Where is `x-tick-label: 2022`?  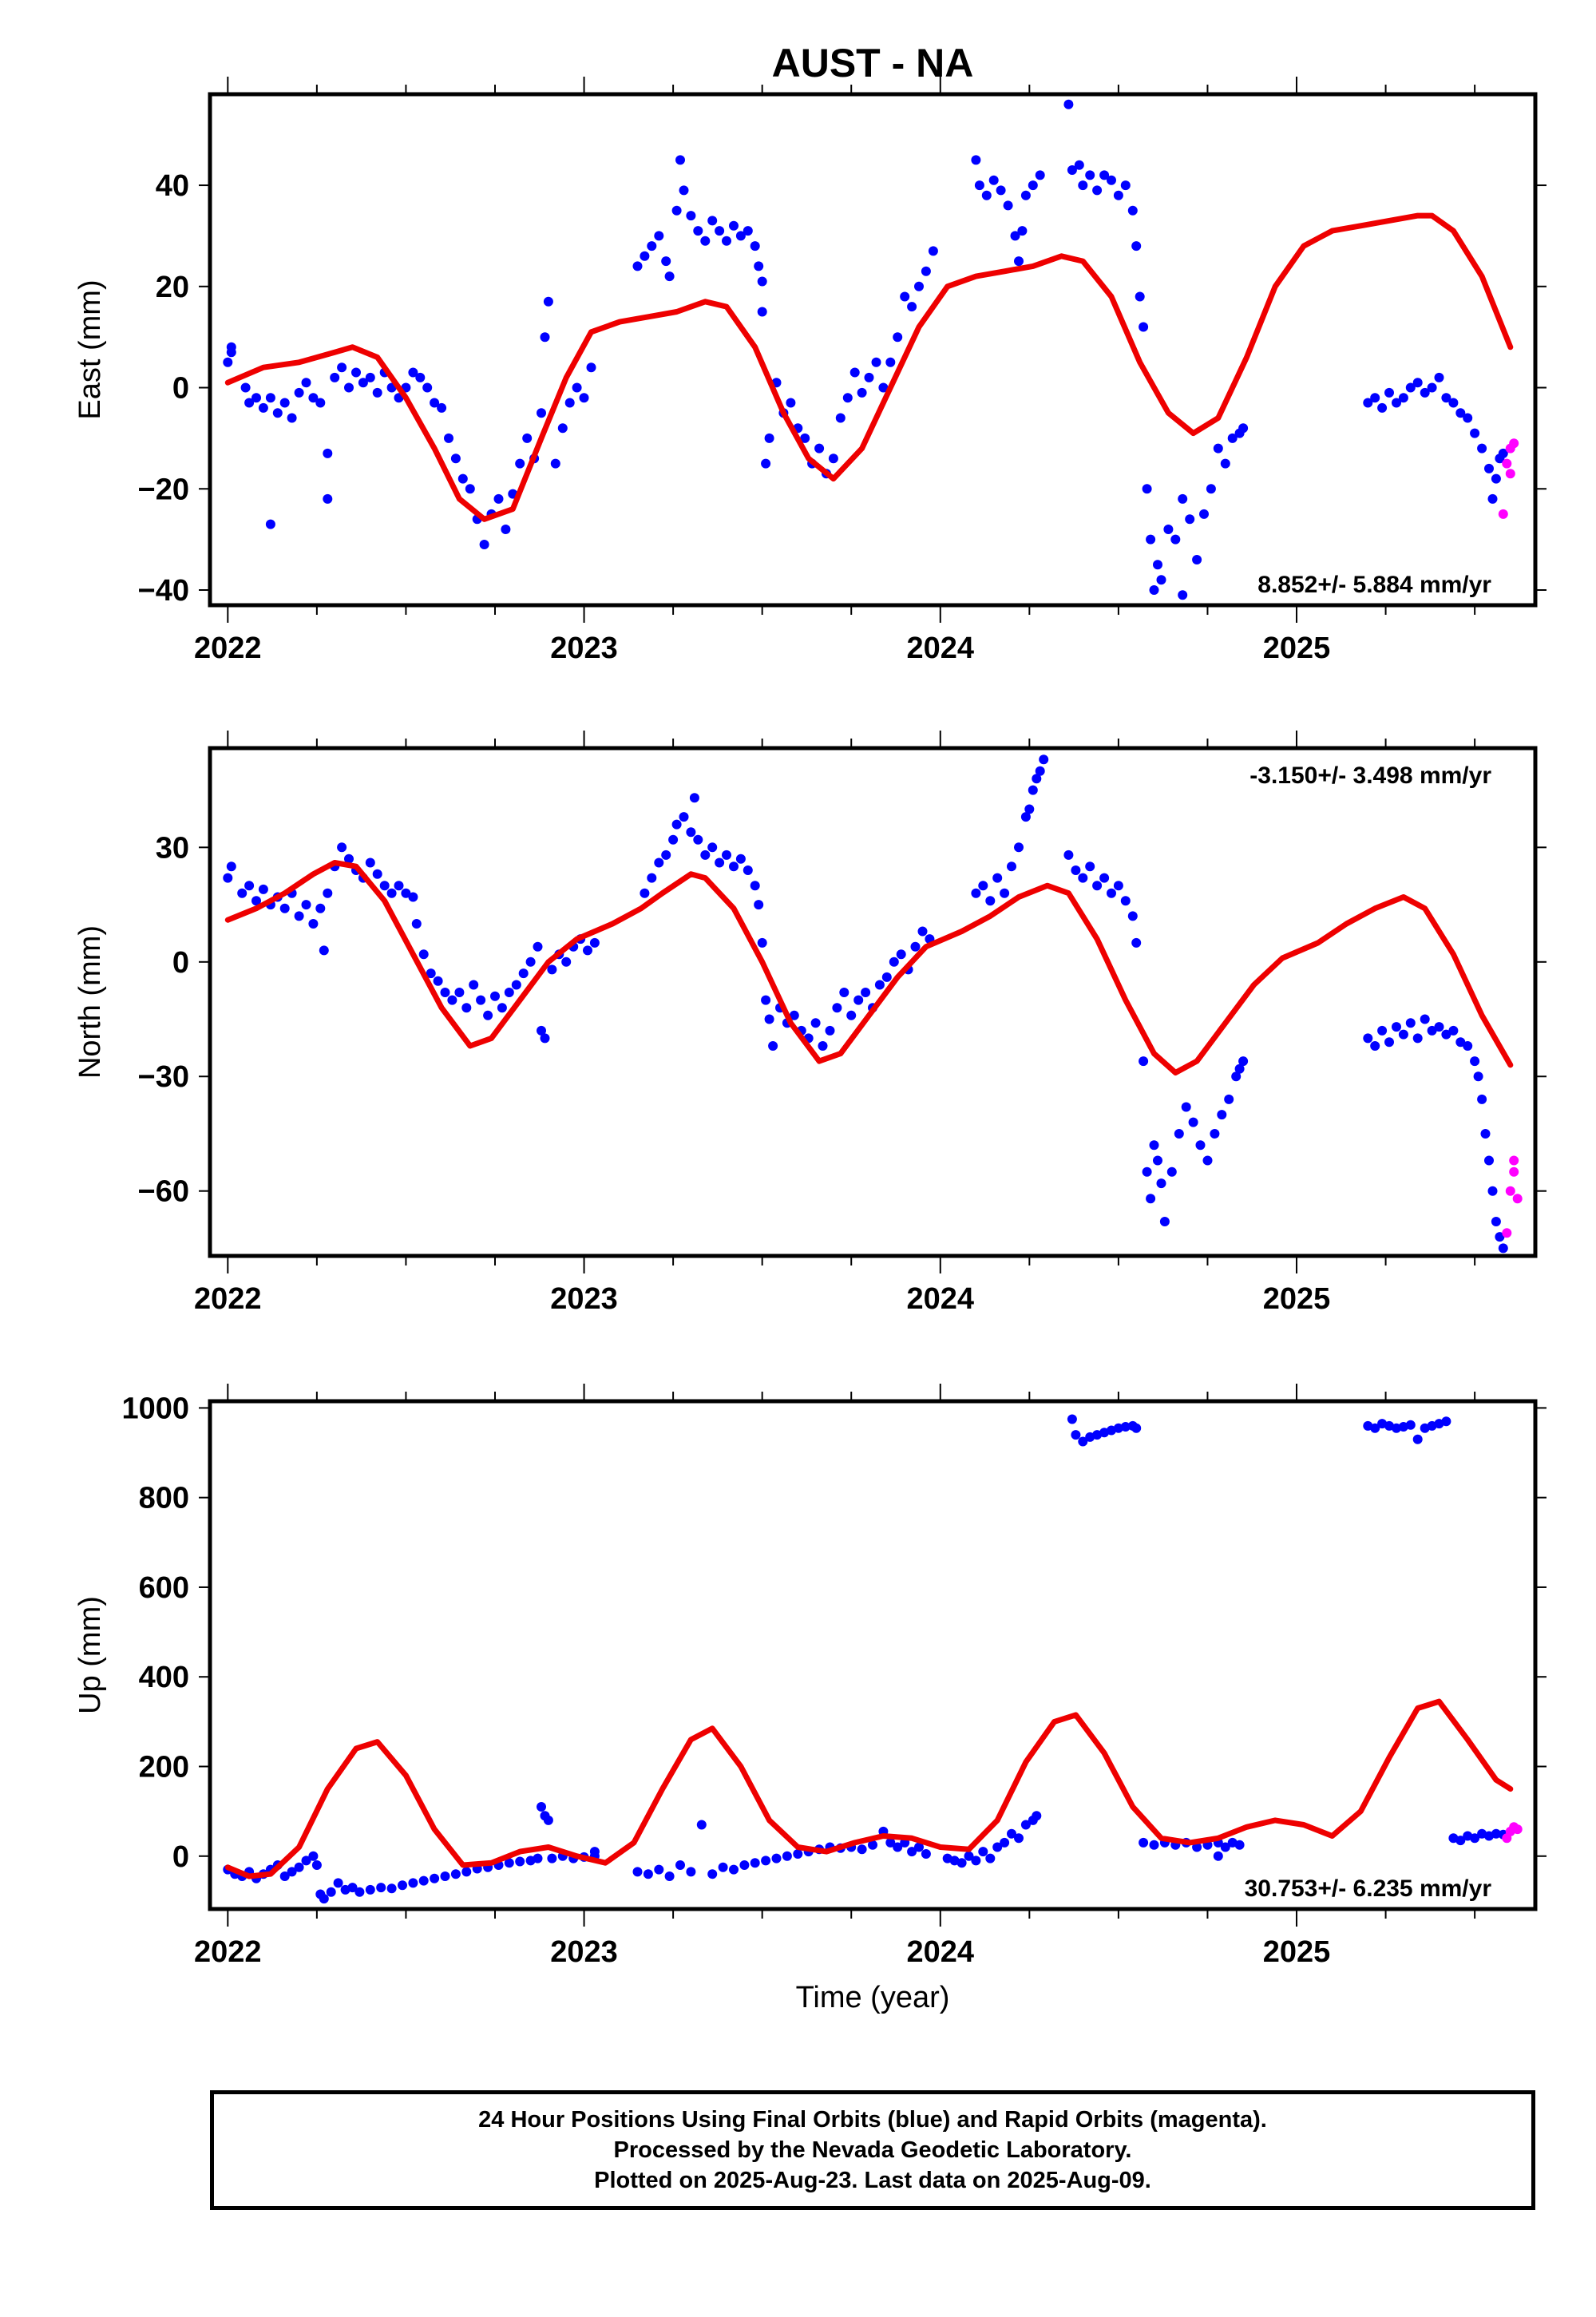
x-tick-label: 2022 is located at coordinates (228, 1299).